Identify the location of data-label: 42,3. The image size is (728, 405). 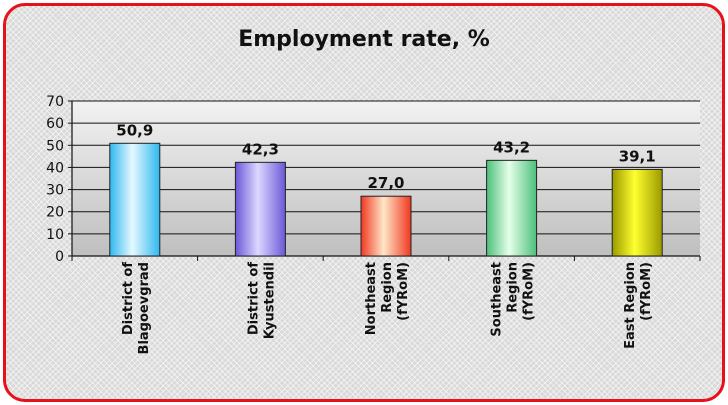
(260, 149).